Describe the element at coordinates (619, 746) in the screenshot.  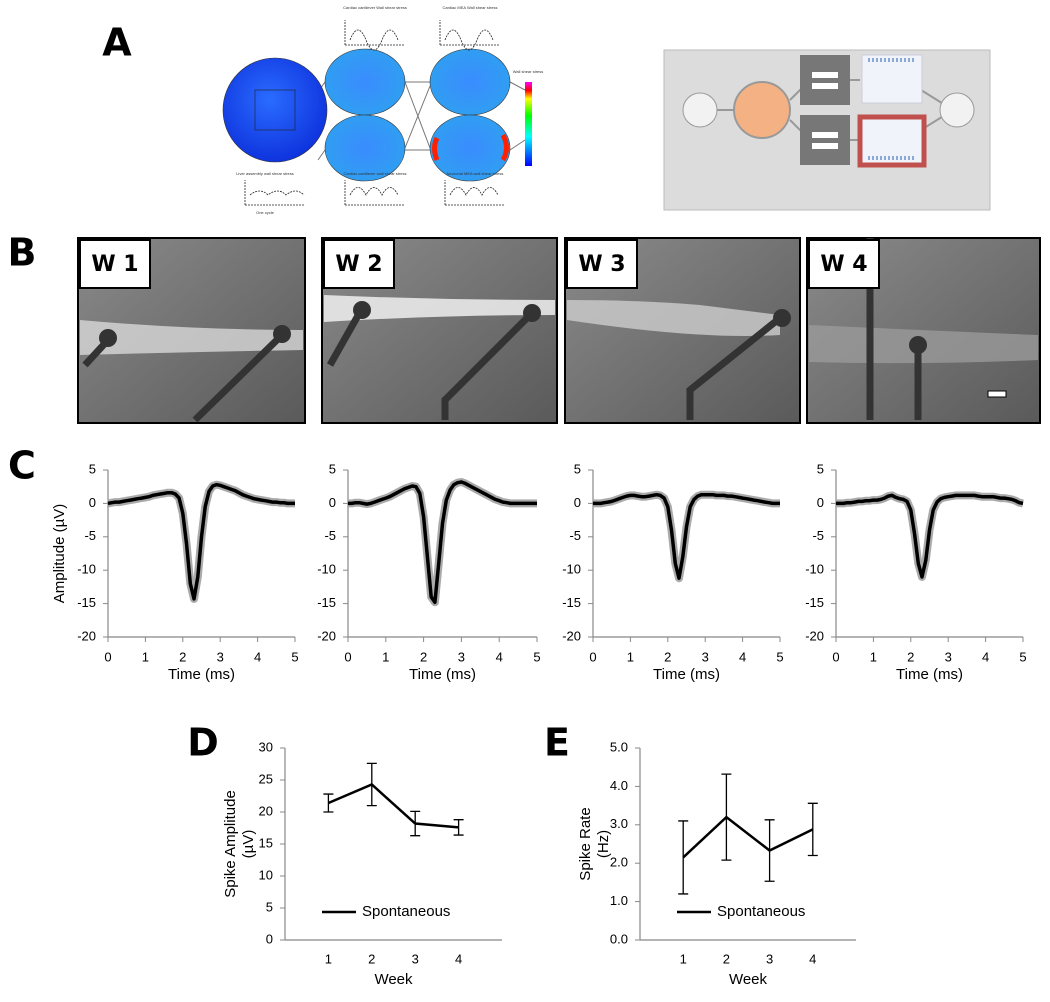
I see `y-tick-label: 5.0` at that location.